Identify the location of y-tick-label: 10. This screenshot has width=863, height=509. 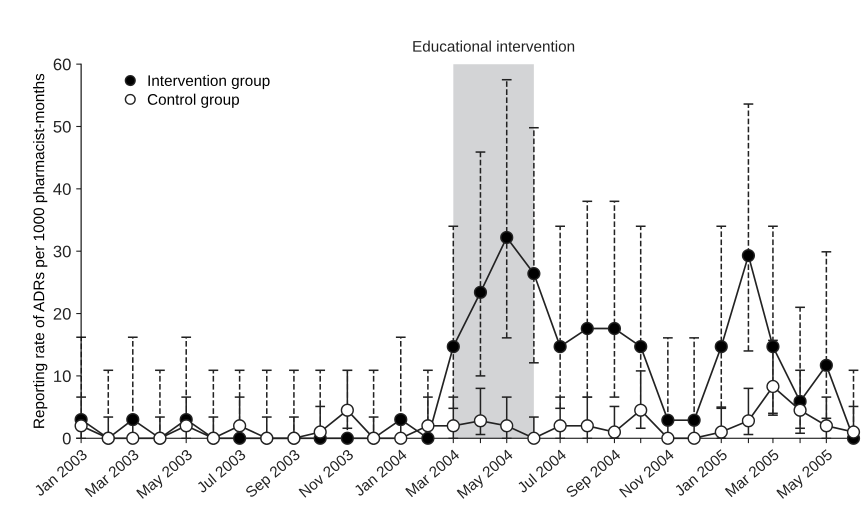
(62, 376).